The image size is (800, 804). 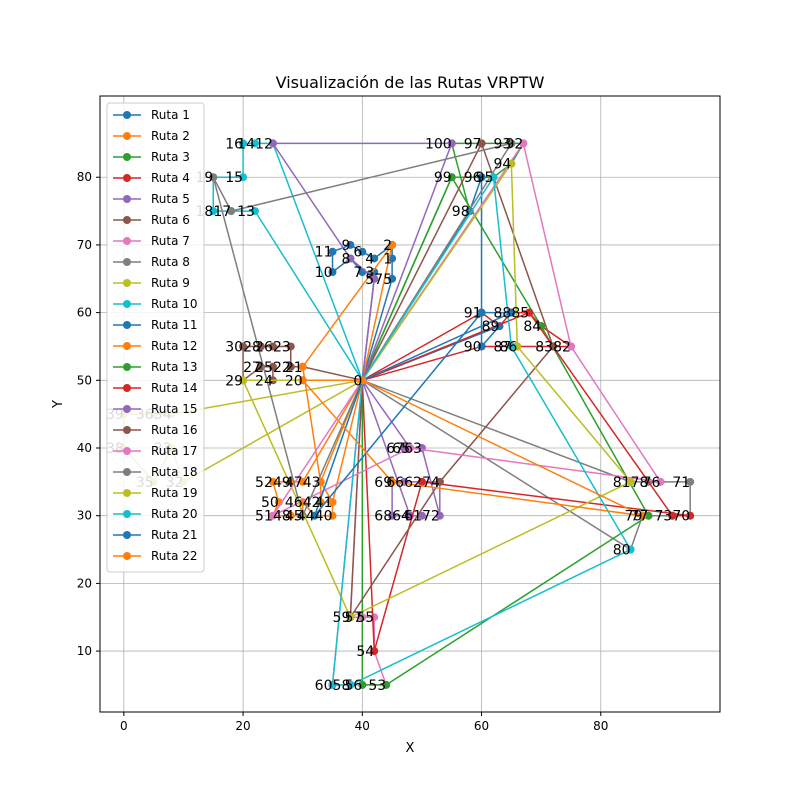 What do you see at coordinates (174, 535) in the screenshot?
I see `legend-label: Ruta 21` at bounding box center [174, 535].